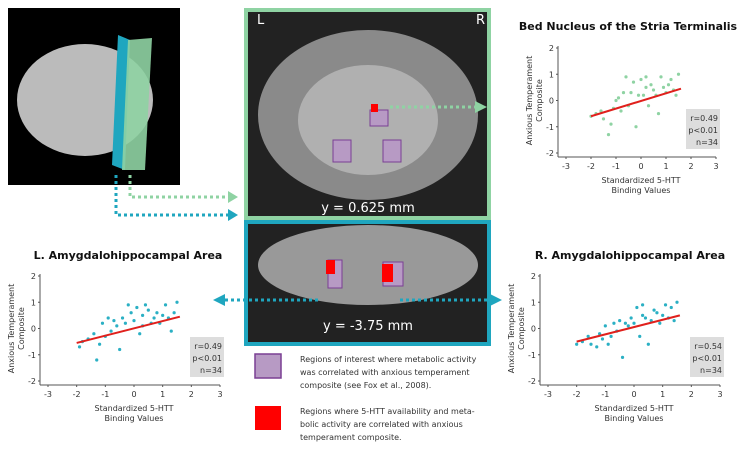  Describe the element at coordinates (261, 20) in the screenshot. I see `side-label: L` at that location.